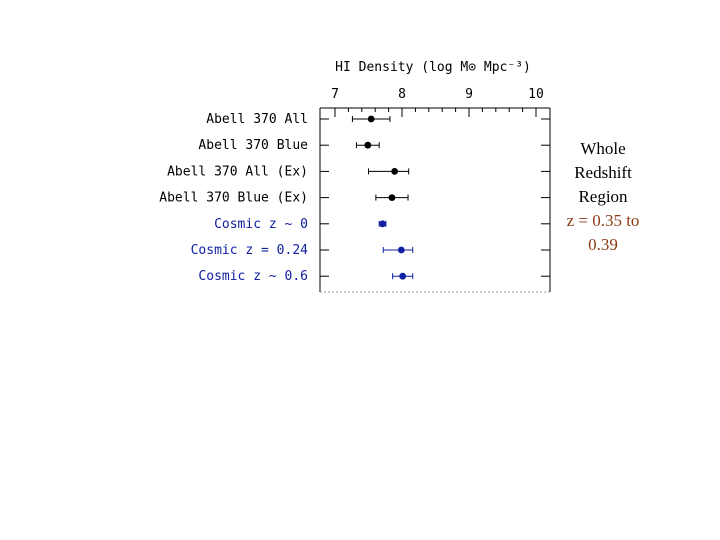  I want to click on x-tick-label: 9, so click(469, 94).